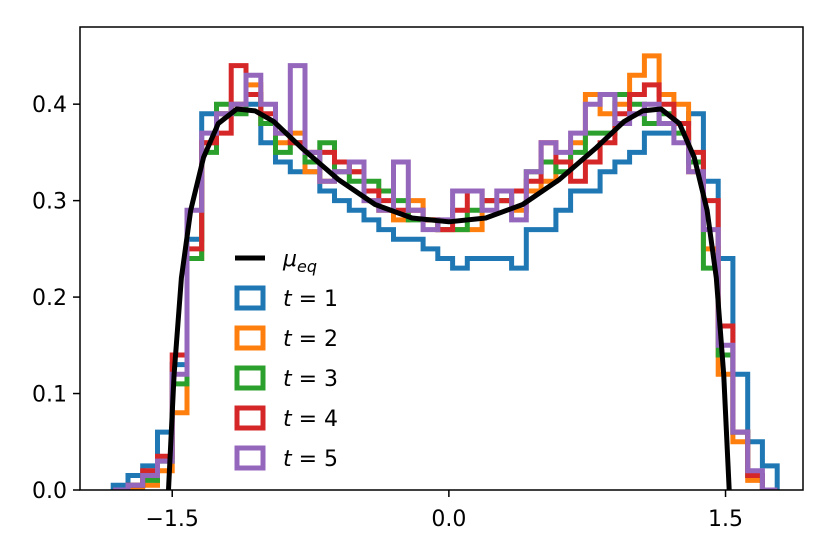 This screenshot has height=554, width=830. What do you see at coordinates (448, 519) in the screenshot?
I see `x-tick-label: 0.0` at bounding box center [448, 519].